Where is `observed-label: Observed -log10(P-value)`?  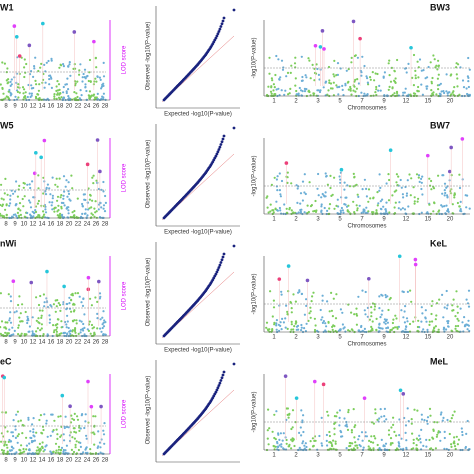 observed-label: Observed -log10(P-value) is located at coordinates (149, 56).